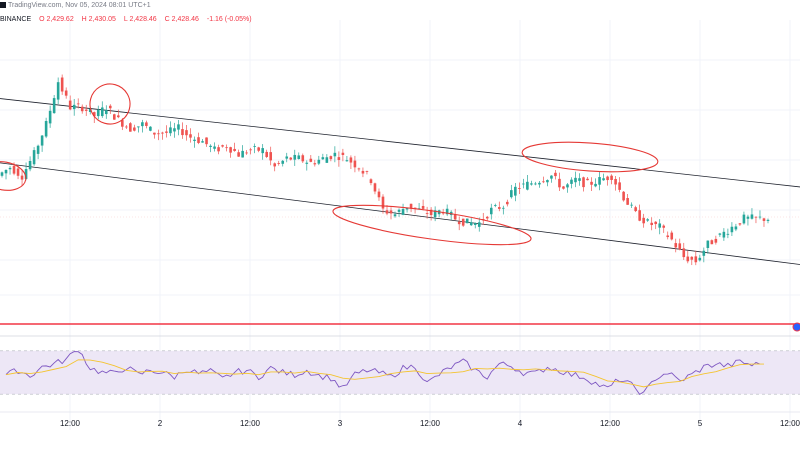 This screenshot has height=450, width=800. I want to click on exchange-label: BINANCE, so click(16, 19).